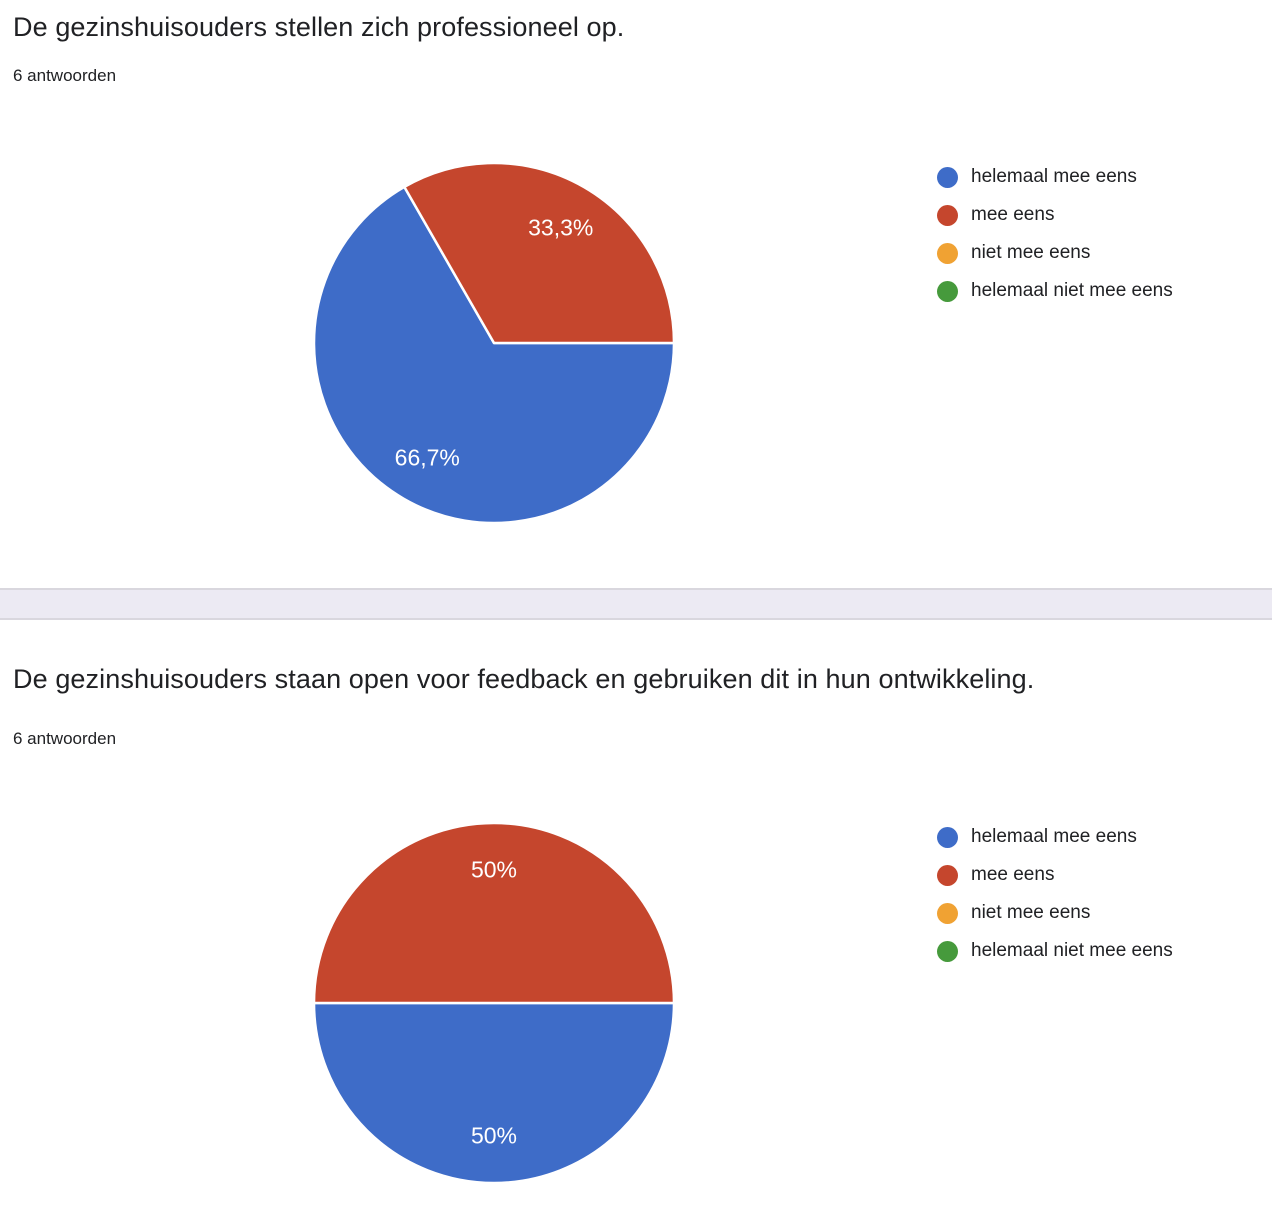  I want to click on section-divider, so click(636, 604).